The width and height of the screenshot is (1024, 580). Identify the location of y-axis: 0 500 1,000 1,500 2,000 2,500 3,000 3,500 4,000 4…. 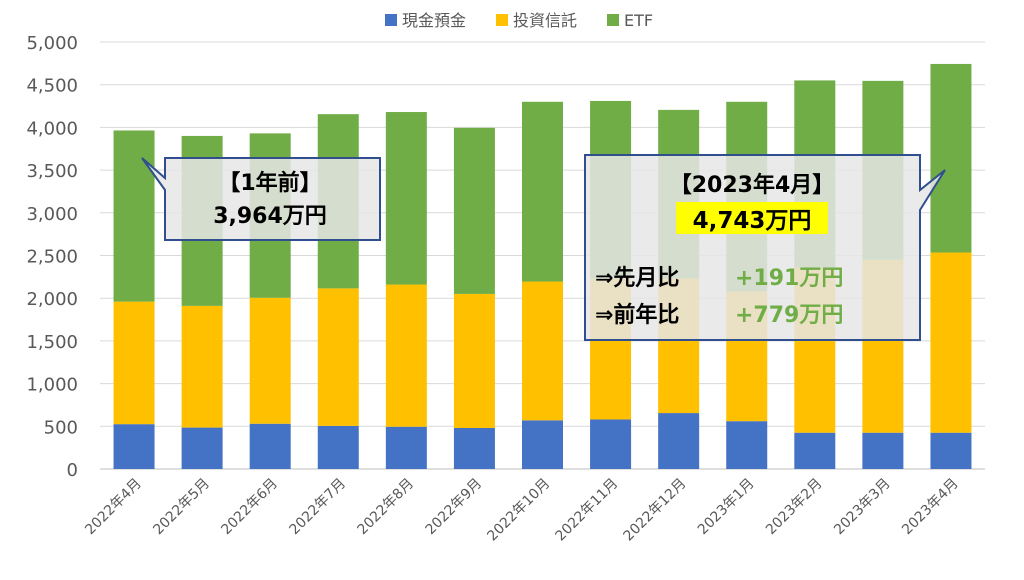
(52, 257).